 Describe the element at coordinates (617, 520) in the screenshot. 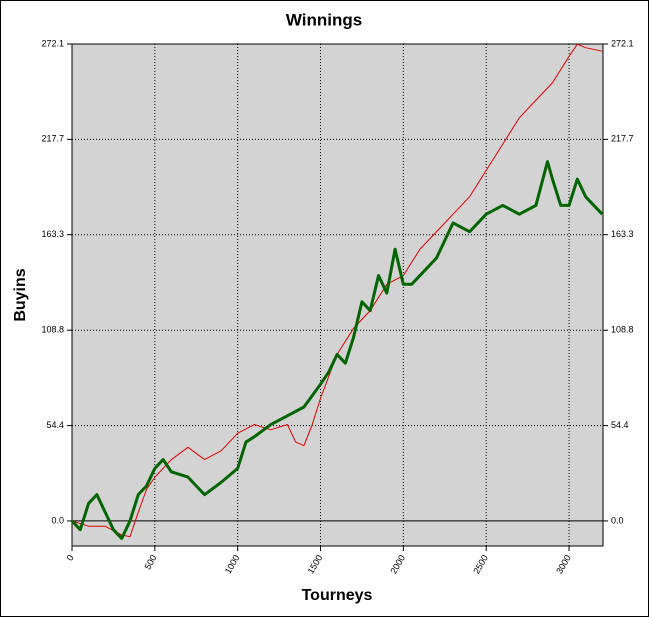

I see `y2-tick-label: 0.0` at that location.